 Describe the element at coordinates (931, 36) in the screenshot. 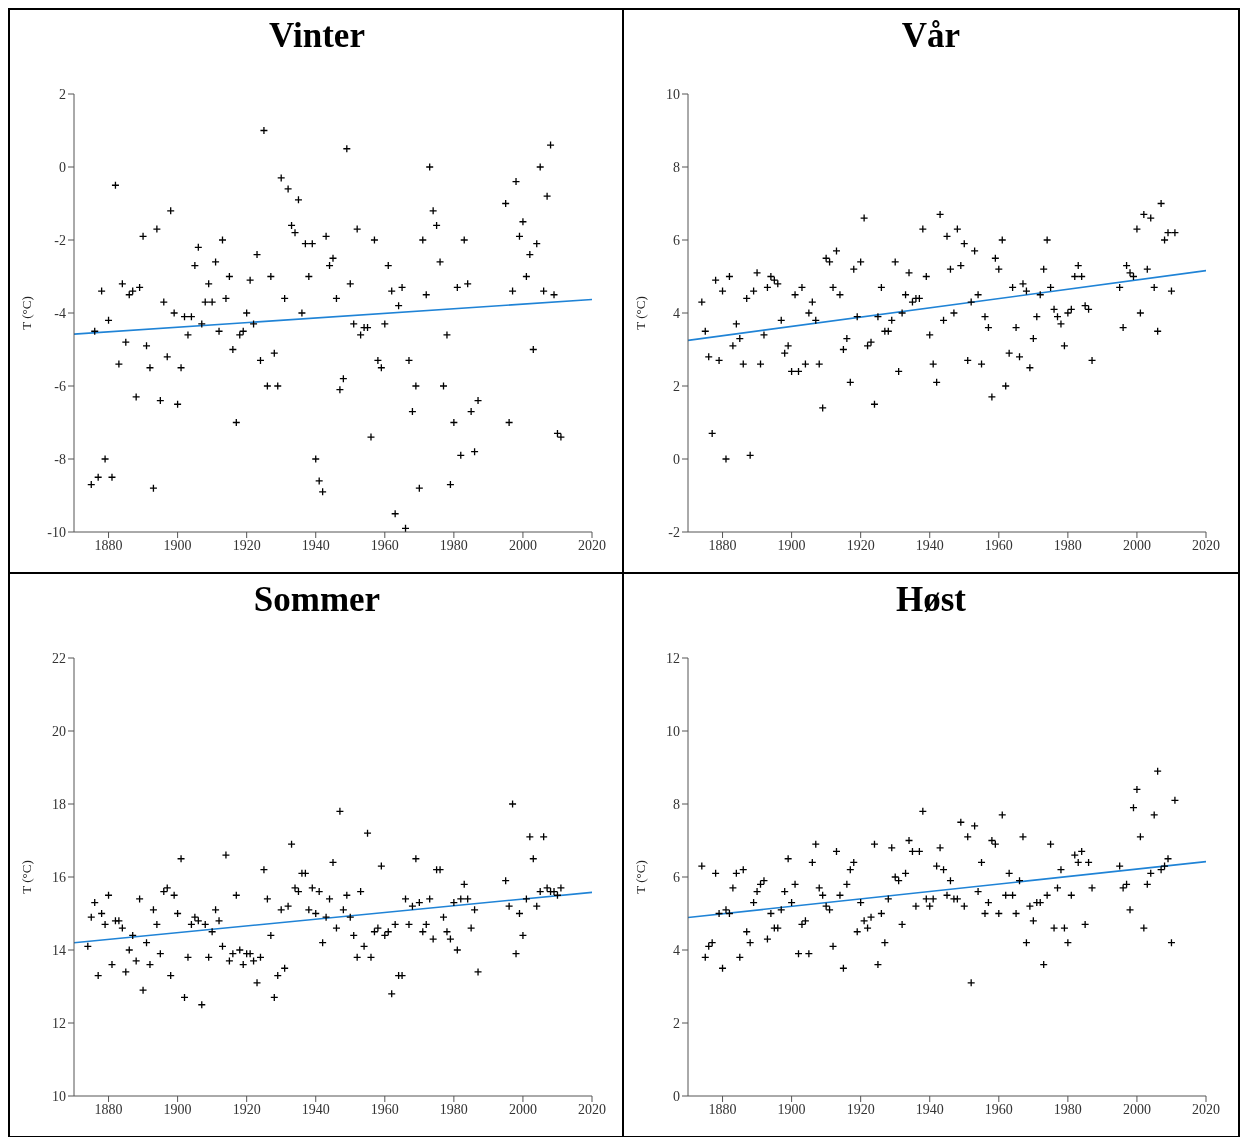

I see `chart-title: Vår` at that location.